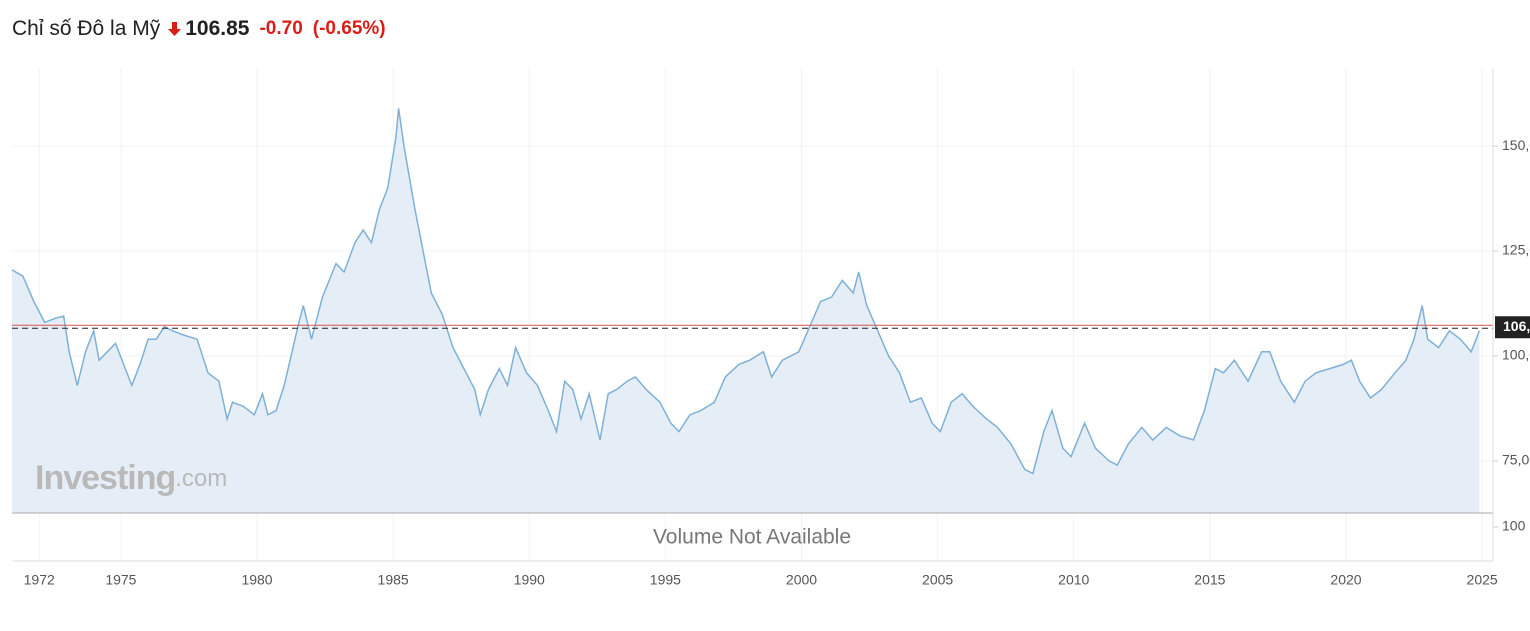 The height and width of the screenshot is (631, 1530). Describe the element at coordinates (801, 580) in the screenshot. I see `x-tick-label: 2000` at that location.